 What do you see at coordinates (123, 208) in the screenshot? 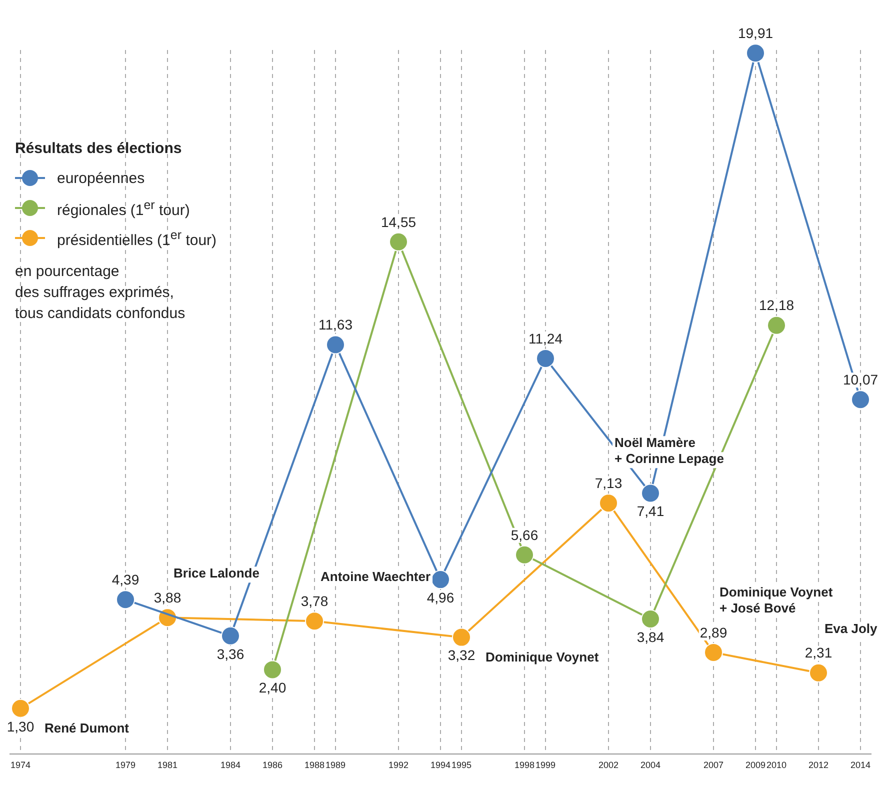
I see `legend-label: régionales (1$^{er}$ tour)` at bounding box center [123, 208].